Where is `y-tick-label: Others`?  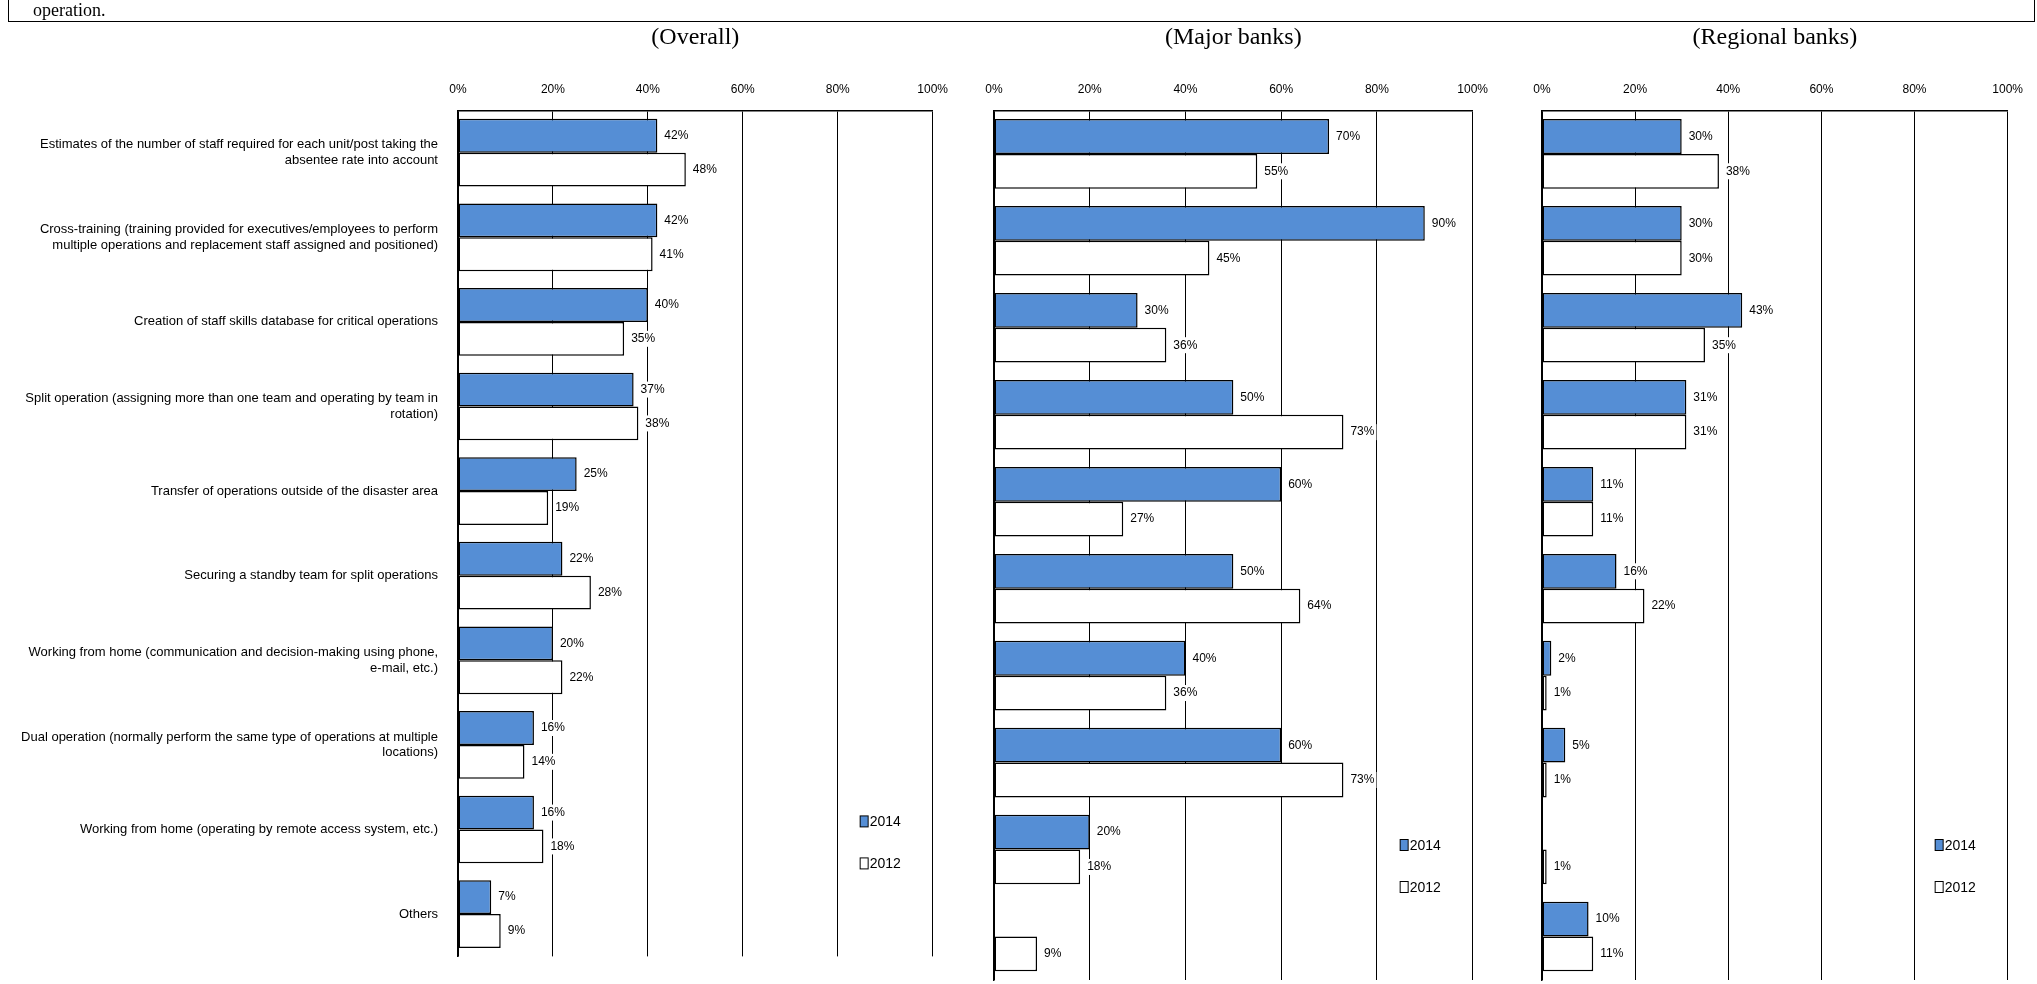
y-tick-label: Others is located at coordinates (418, 913).